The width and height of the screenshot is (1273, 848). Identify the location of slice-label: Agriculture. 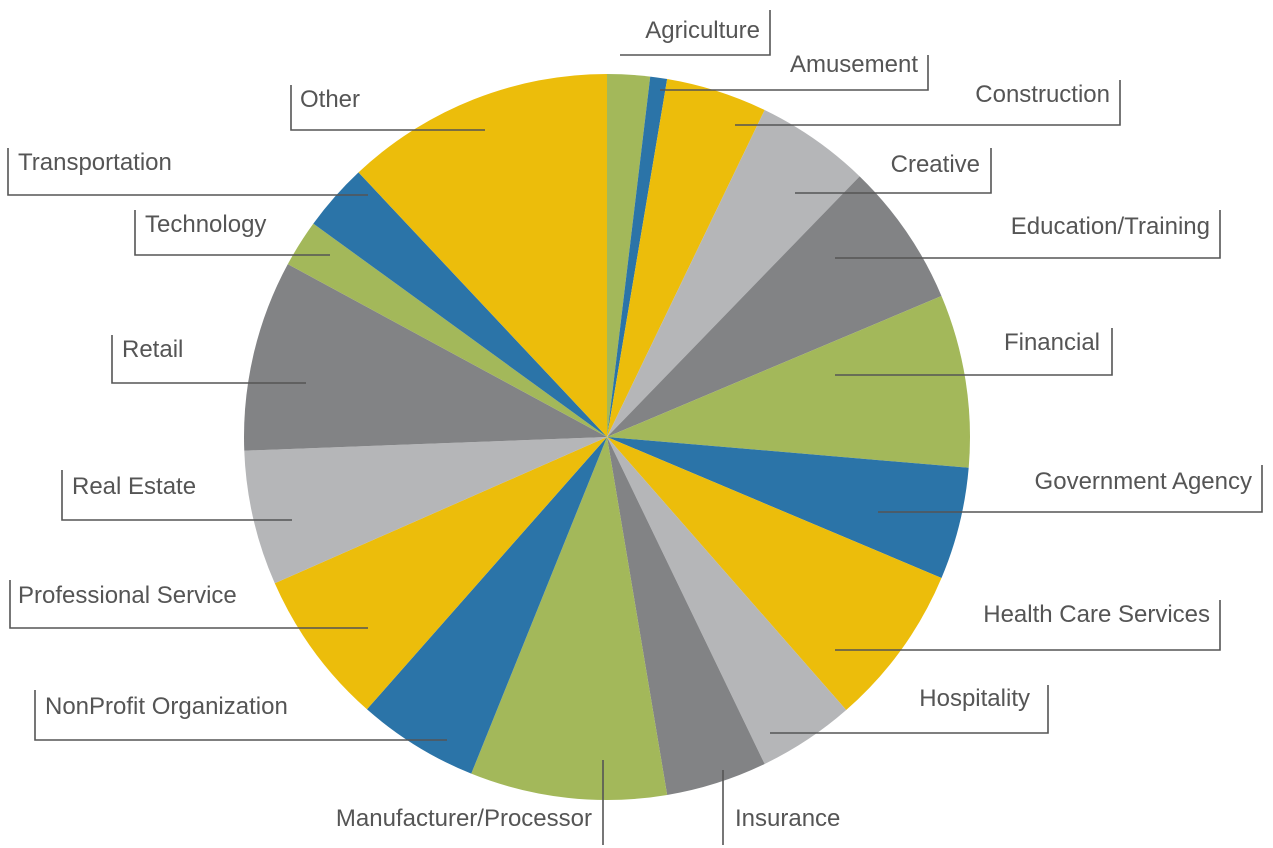
(702, 30).